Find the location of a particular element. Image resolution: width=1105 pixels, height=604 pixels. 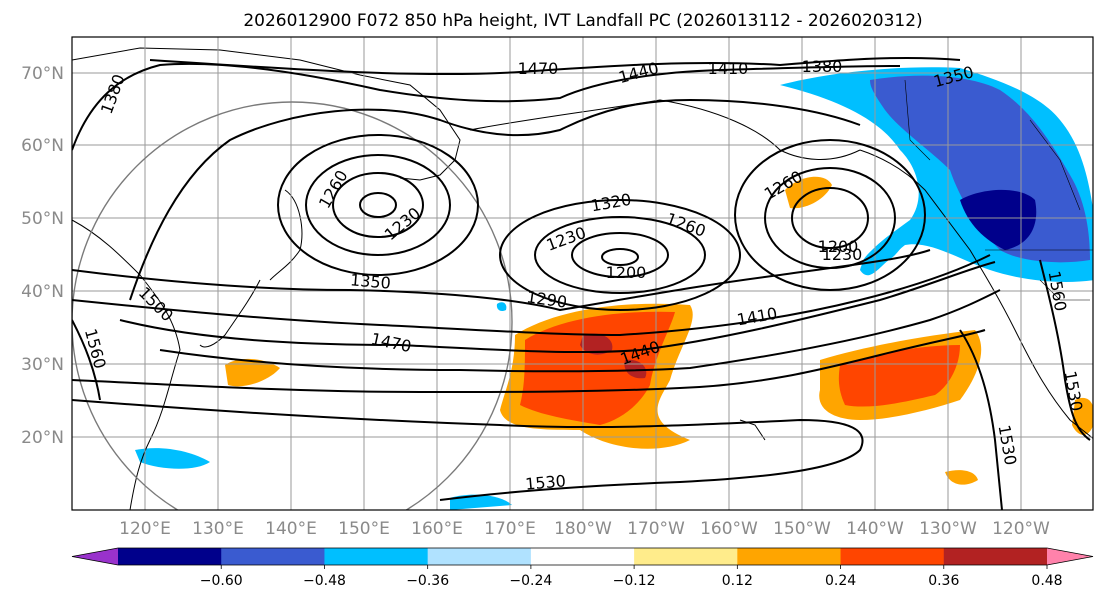

lon-label-140e: 140°E is located at coordinates (291, 529).